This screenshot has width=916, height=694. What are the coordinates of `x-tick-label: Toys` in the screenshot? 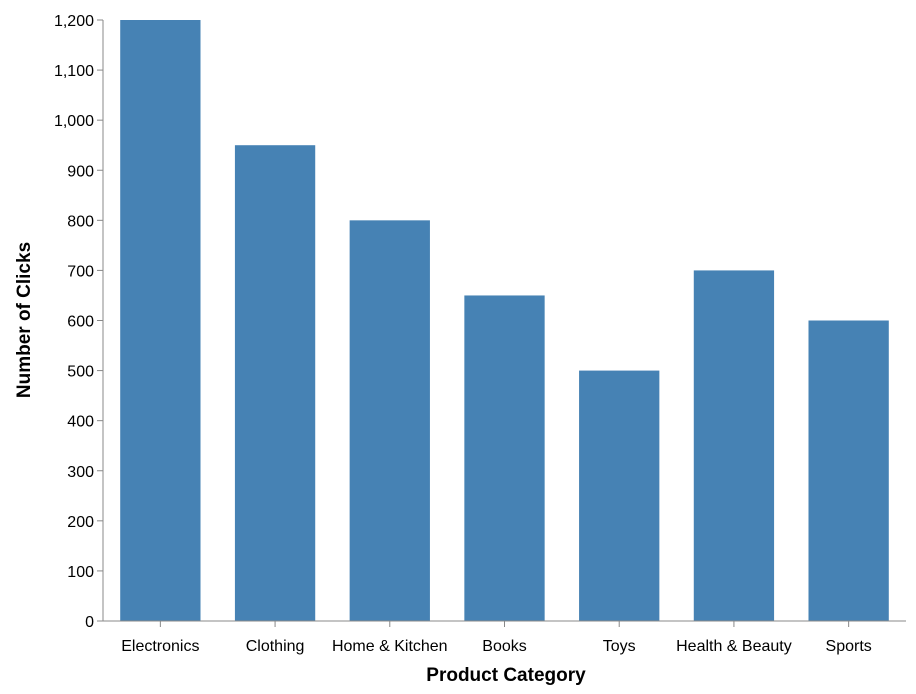 It's located at (619, 646).